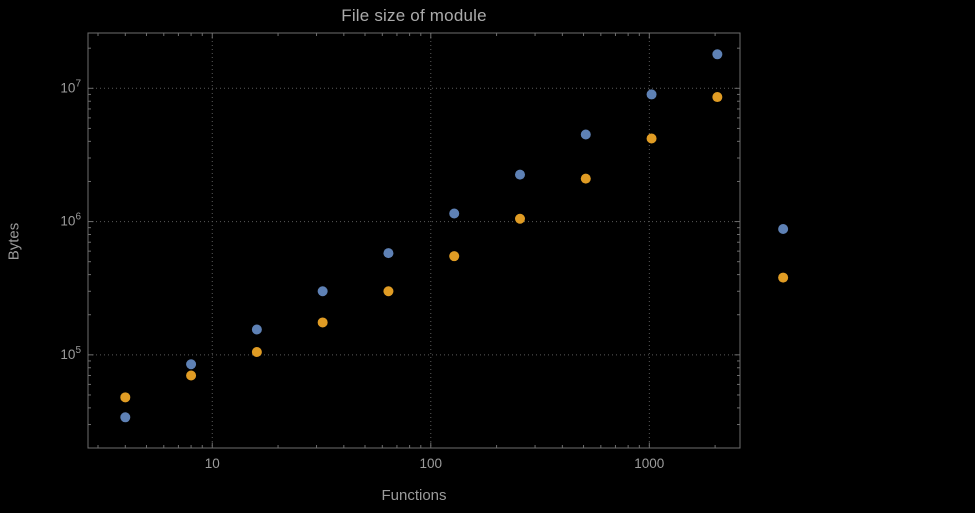  Describe the element at coordinates (70, 220) in the screenshot. I see `y-tick-label: 10⁶` at that location.